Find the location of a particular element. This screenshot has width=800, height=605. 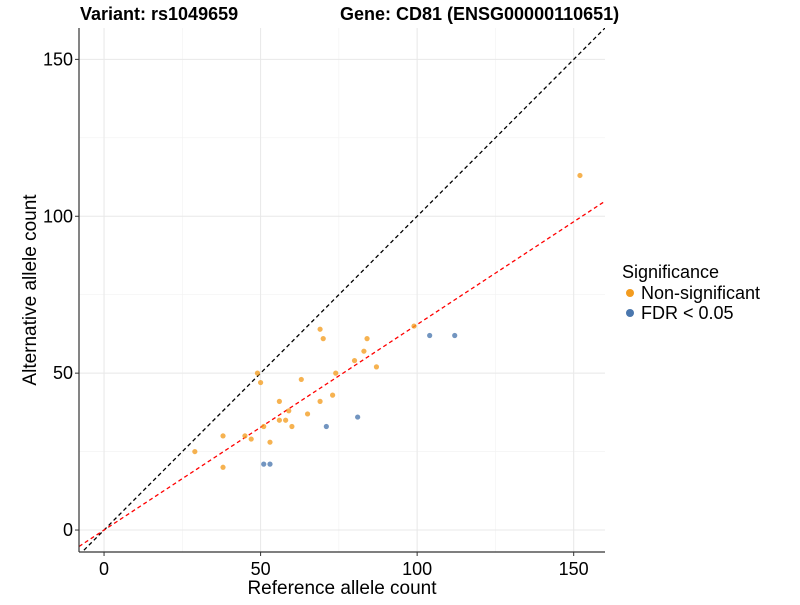

legend-dot-orange is located at coordinates (630, 293).